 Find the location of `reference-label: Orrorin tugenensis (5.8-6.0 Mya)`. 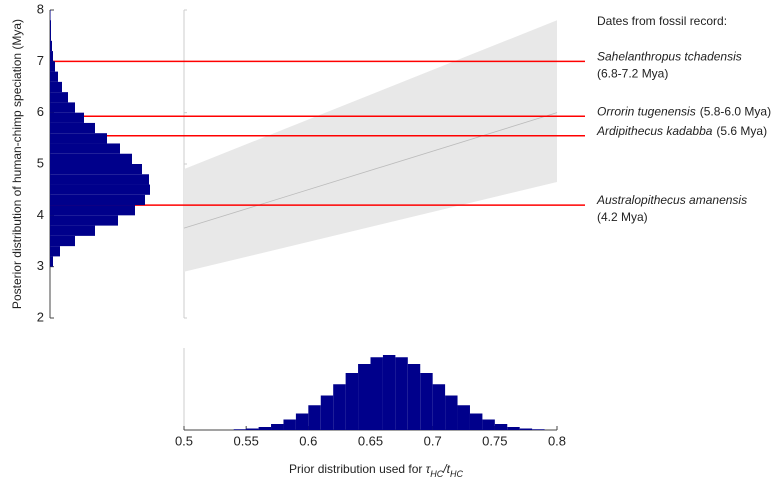

reference-label: Orrorin tugenensis (5.8-6.0 Mya) is located at coordinates (684, 111).